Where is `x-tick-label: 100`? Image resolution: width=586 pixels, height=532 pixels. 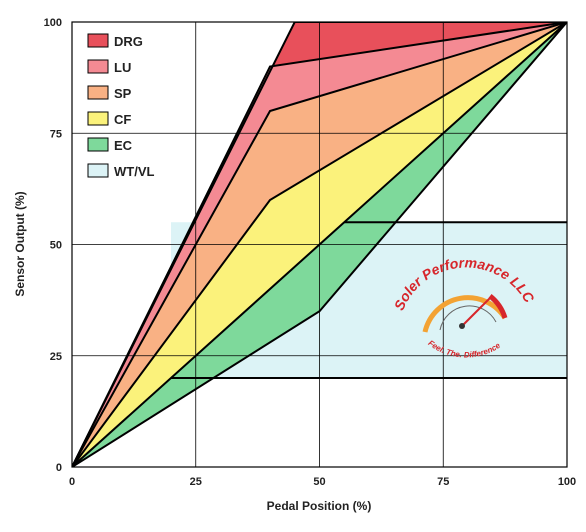
x-tick-label: 100 is located at coordinates (567, 482).